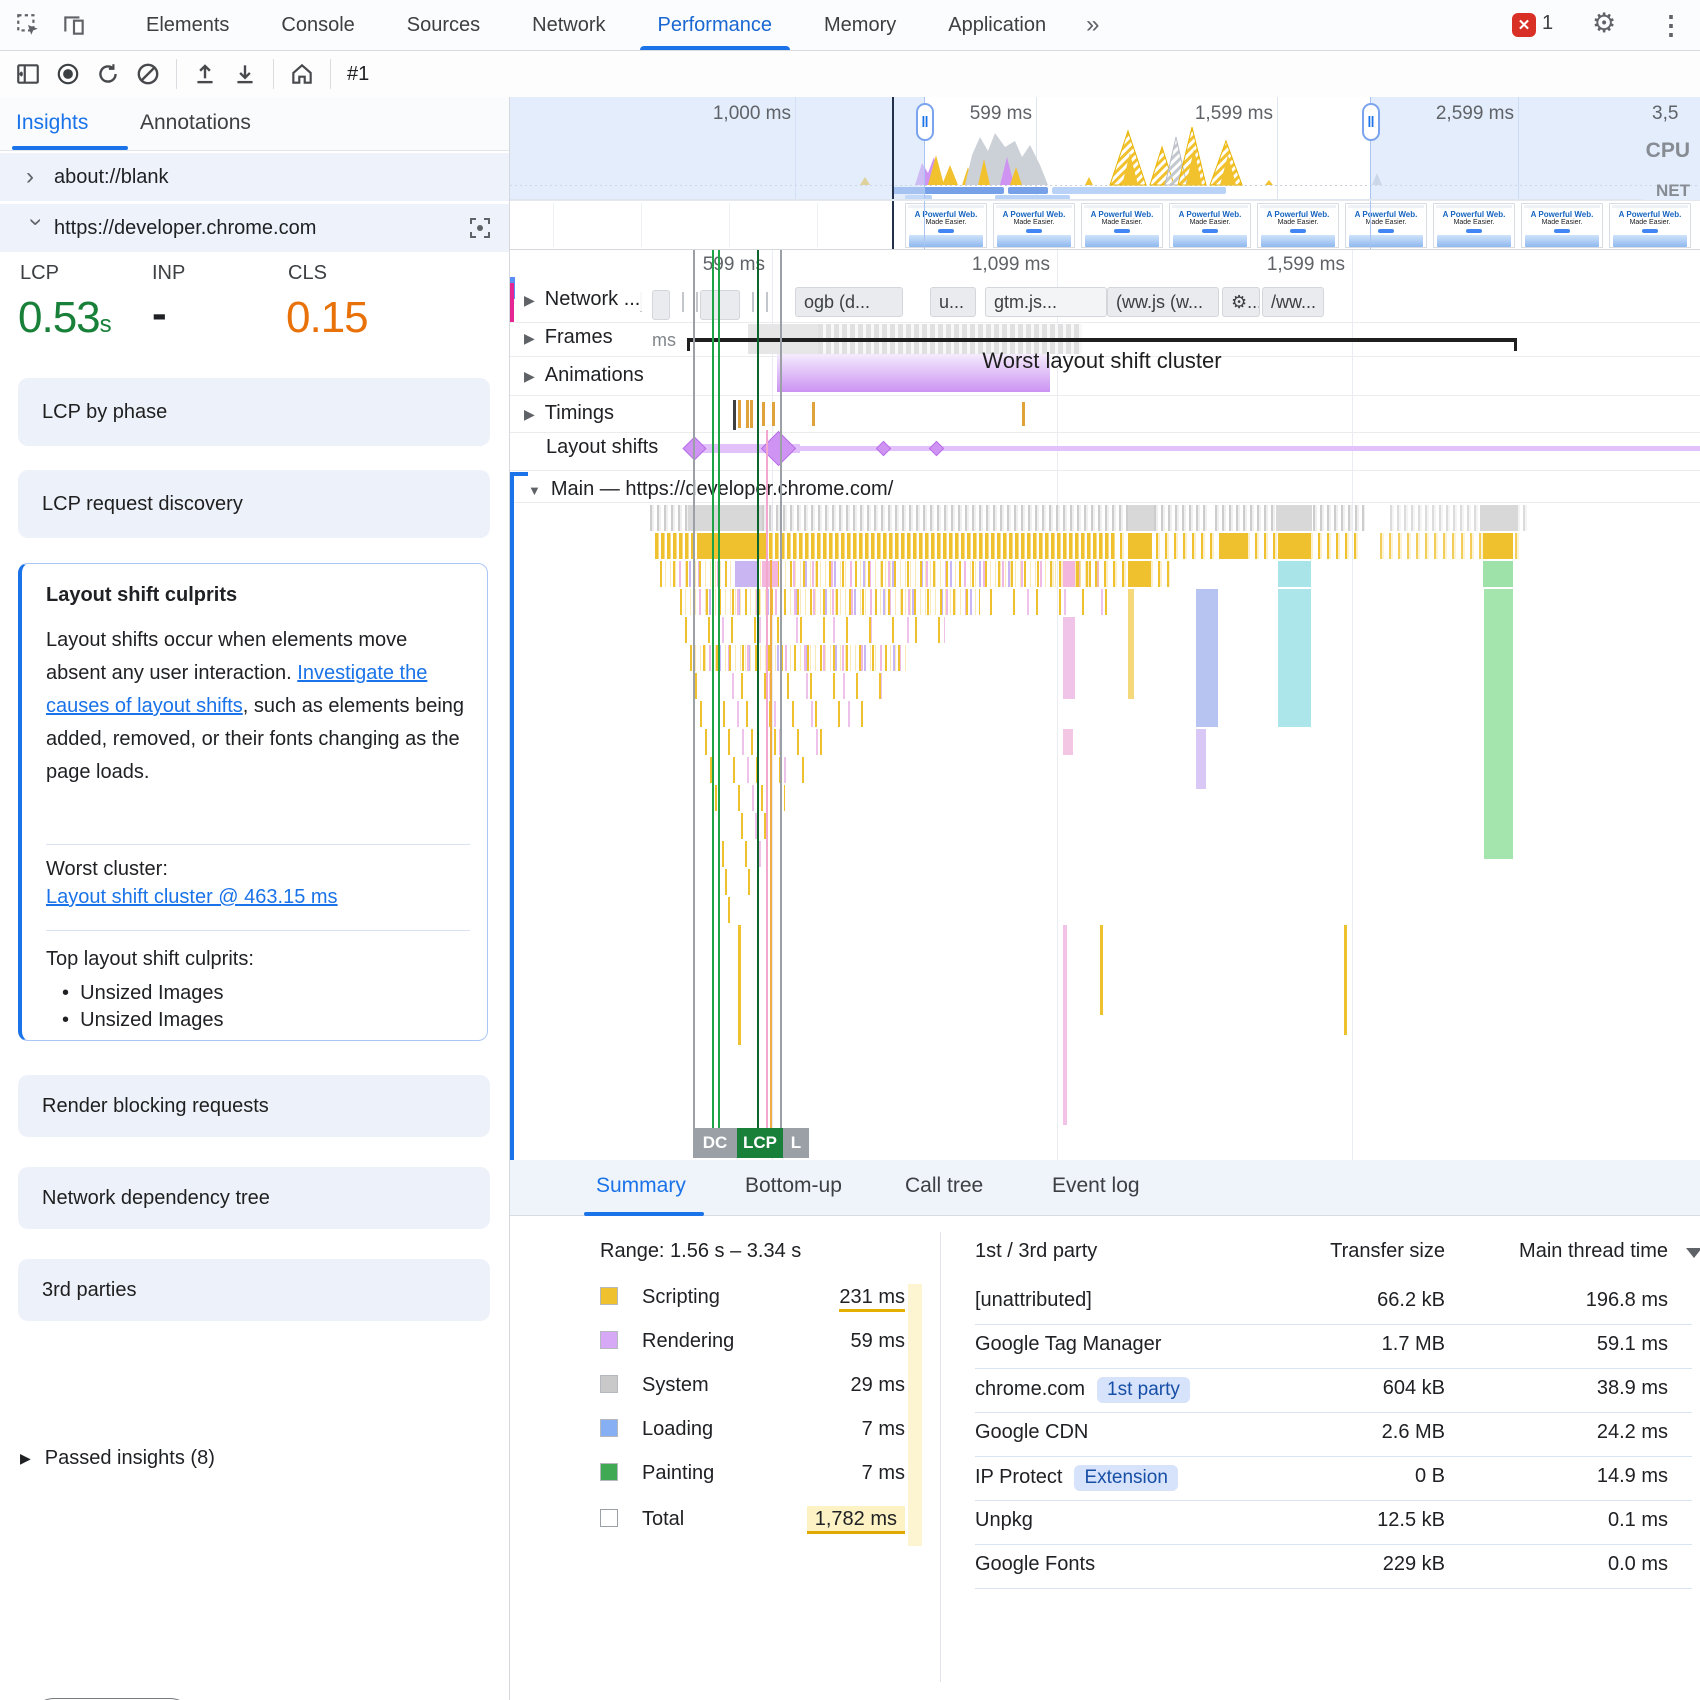 Image resolution: width=1700 pixels, height=1700 pixels. I want to click on col-header-transfer-size: Transfer size, so click(1387, 1251).